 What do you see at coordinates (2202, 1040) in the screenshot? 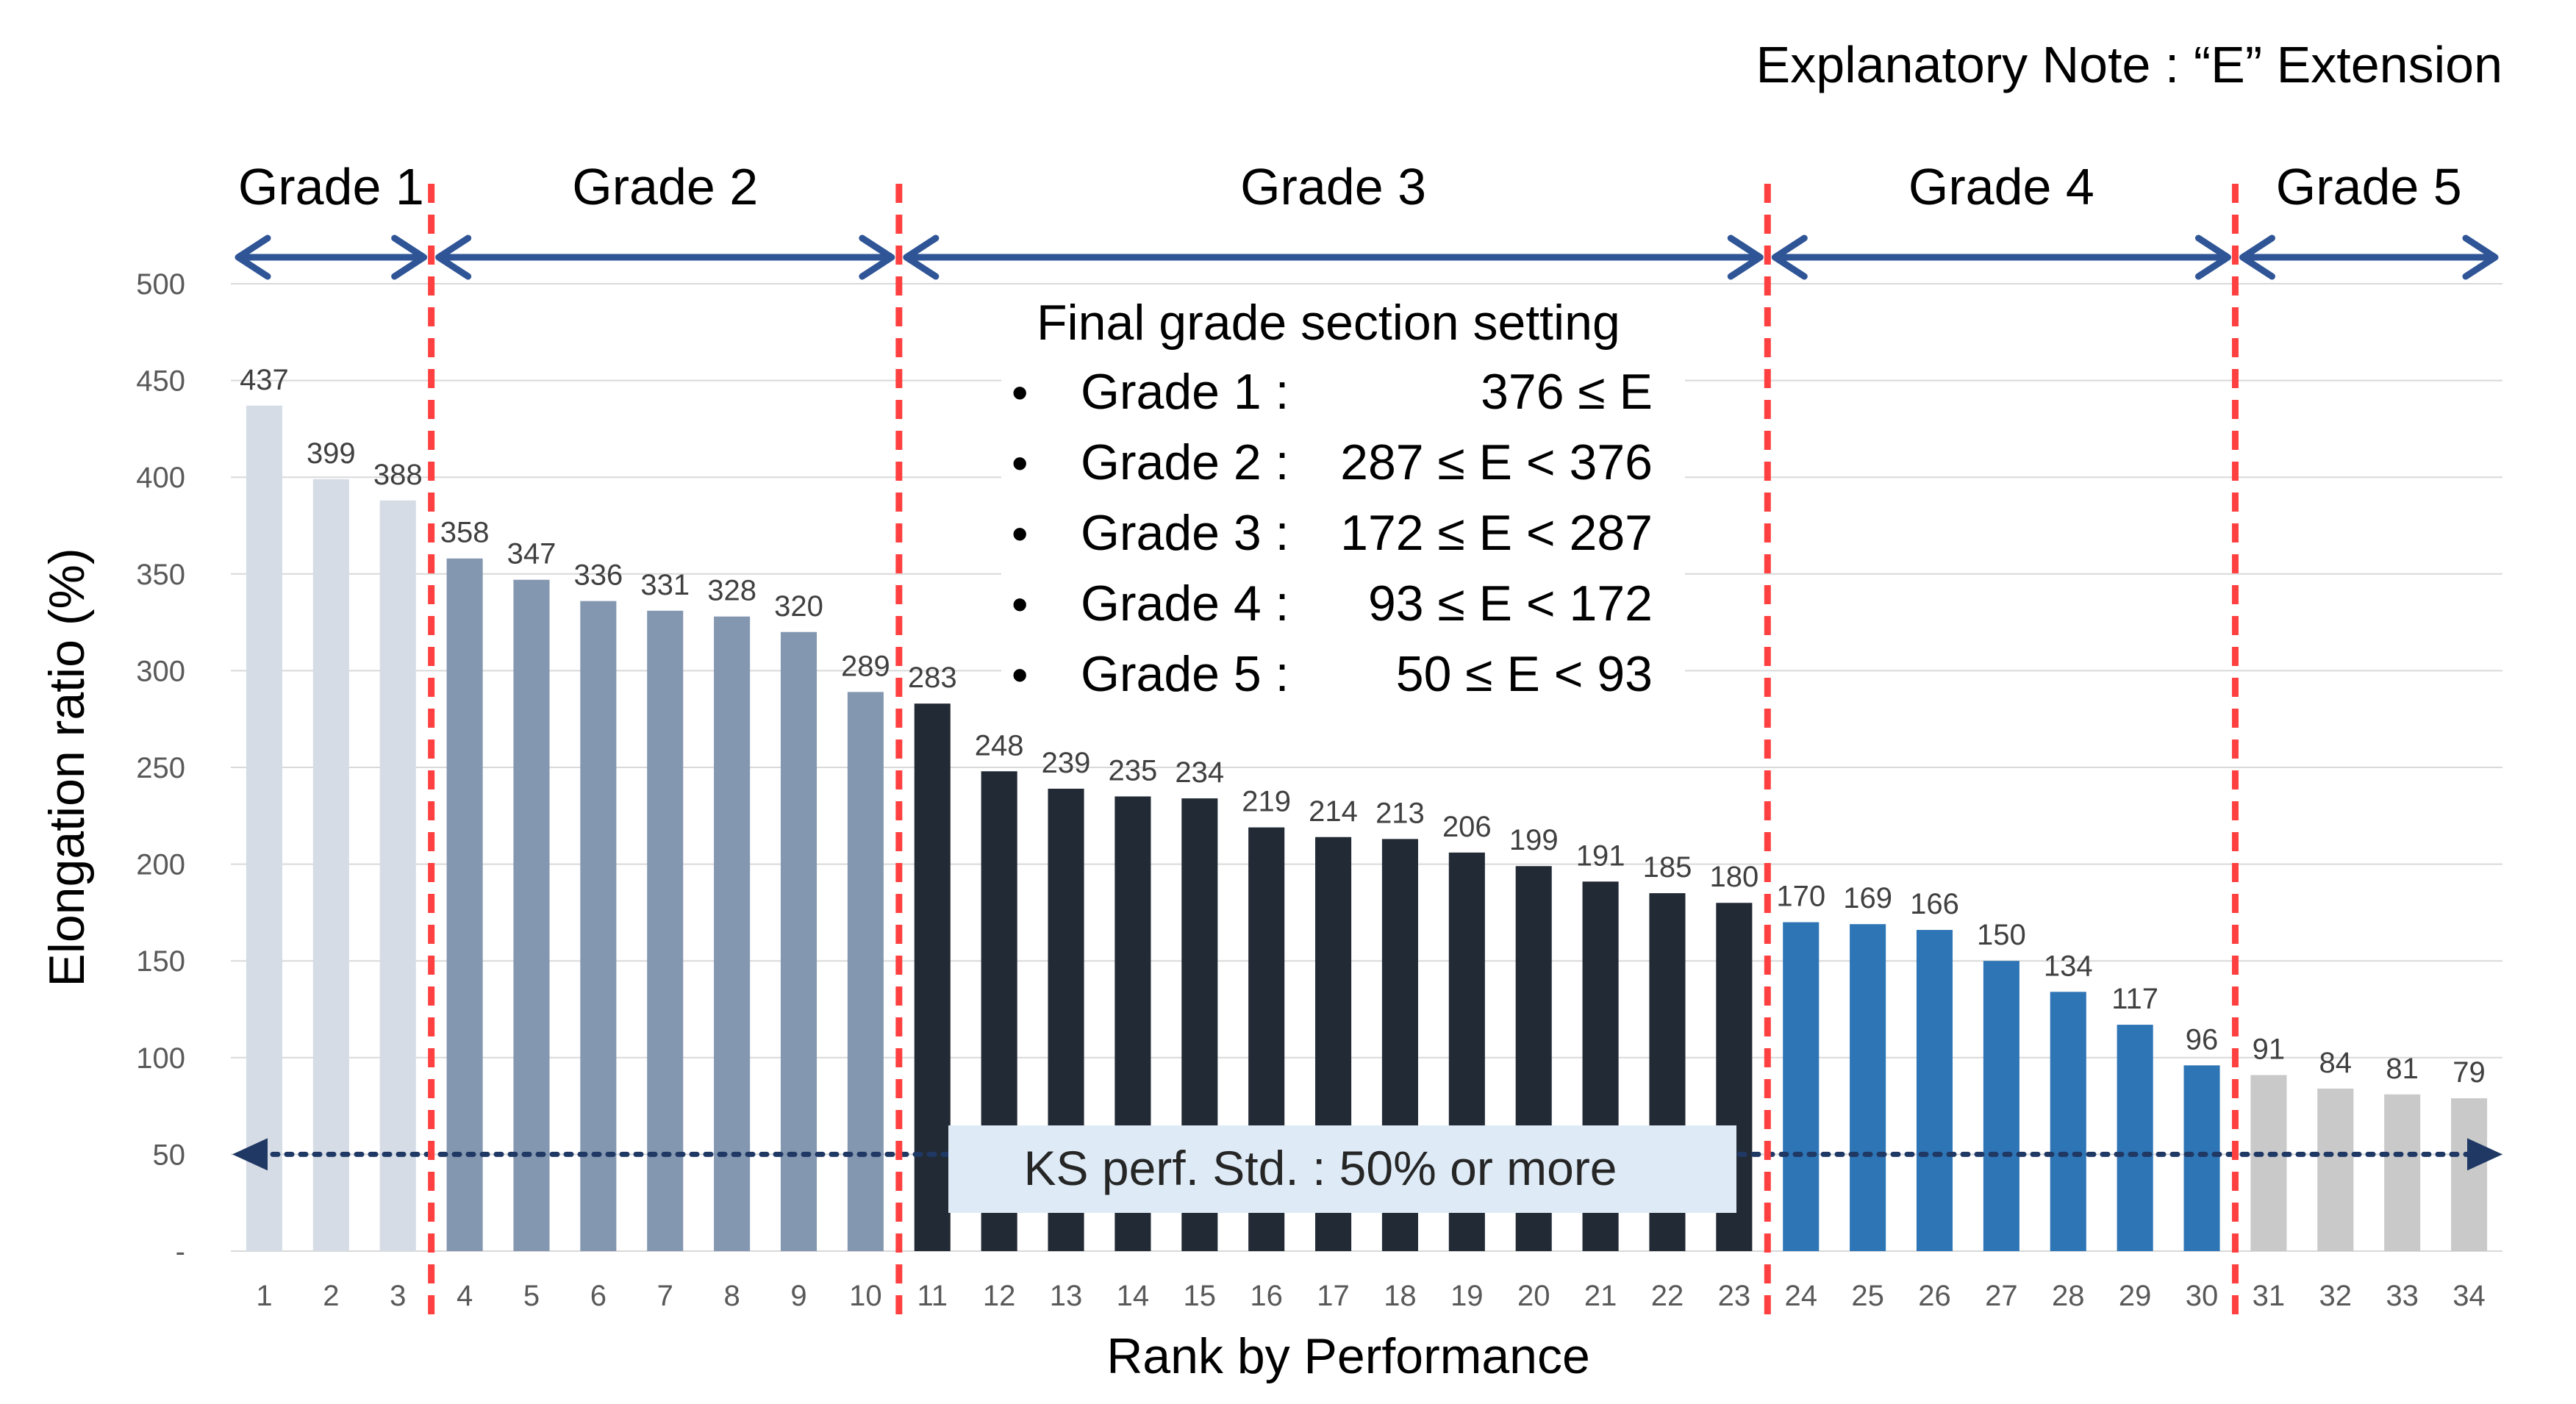
I see `bar-value-label: 96` at bounding box center [2202, 1040].